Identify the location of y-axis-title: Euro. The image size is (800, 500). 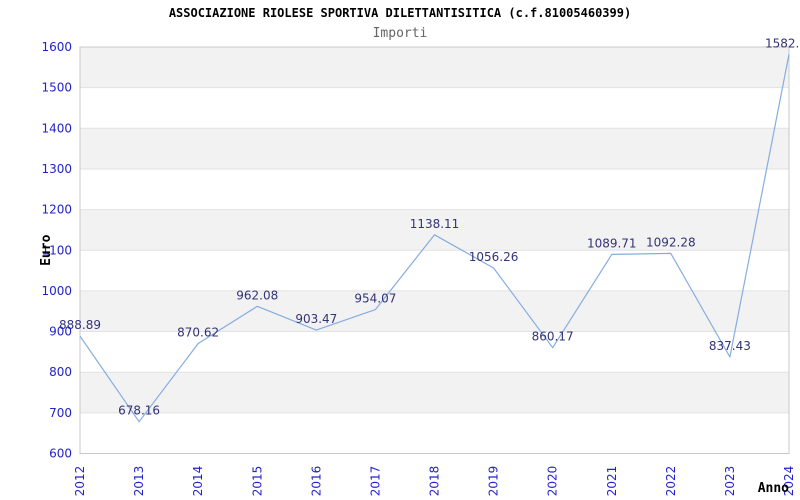
(46, 249).